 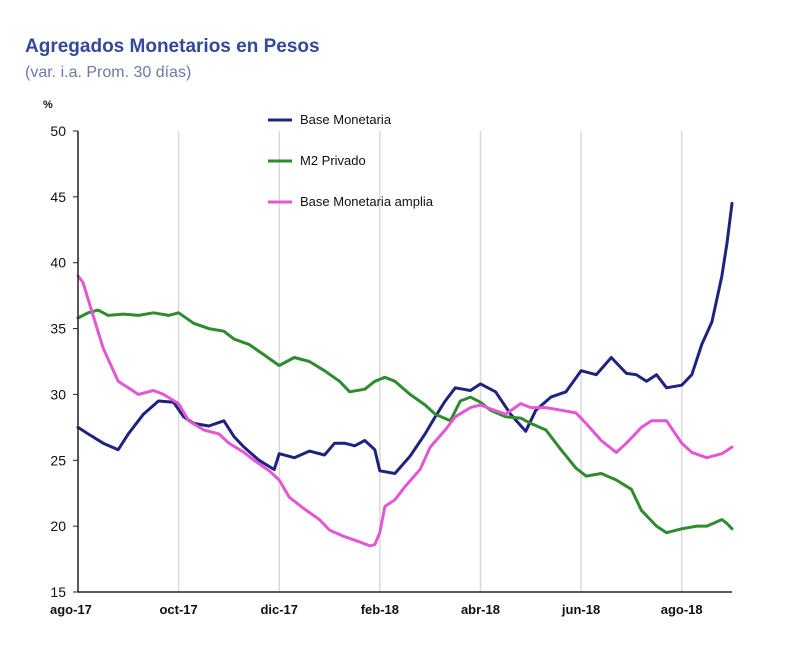 What do you see at coordinates (172, 46) in the screenshot?
I see `chart-title: Agregados Monetarios en Pesos` at bounding box center [172, 46].